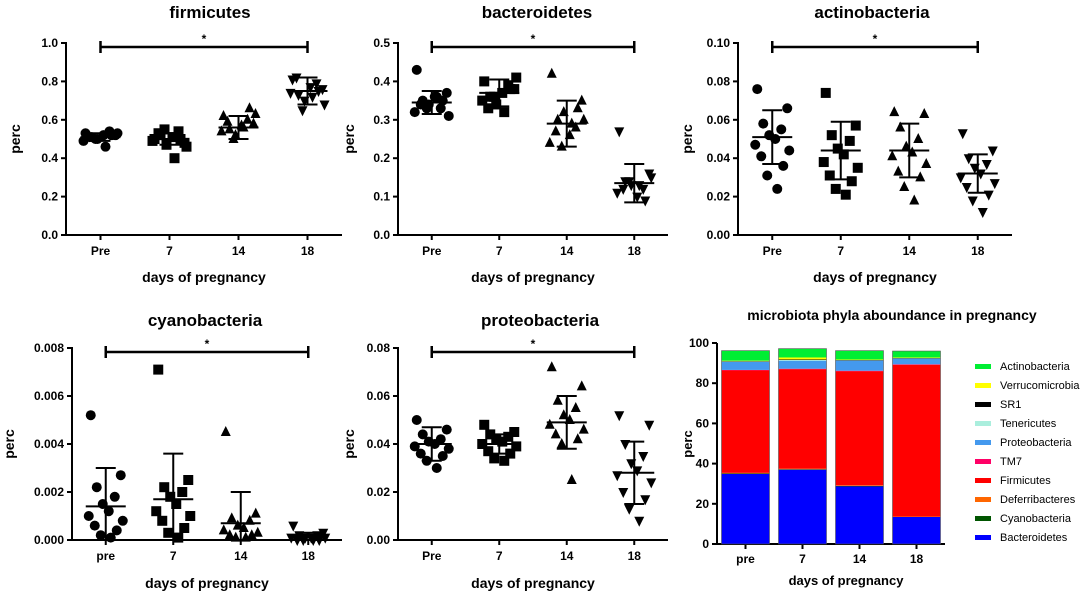 The width and height of the screenshot is (1084, 597). Describe the element at coordinates (379, 348) in the screenshot. I see `y-tick-label: 0.08` at that location.